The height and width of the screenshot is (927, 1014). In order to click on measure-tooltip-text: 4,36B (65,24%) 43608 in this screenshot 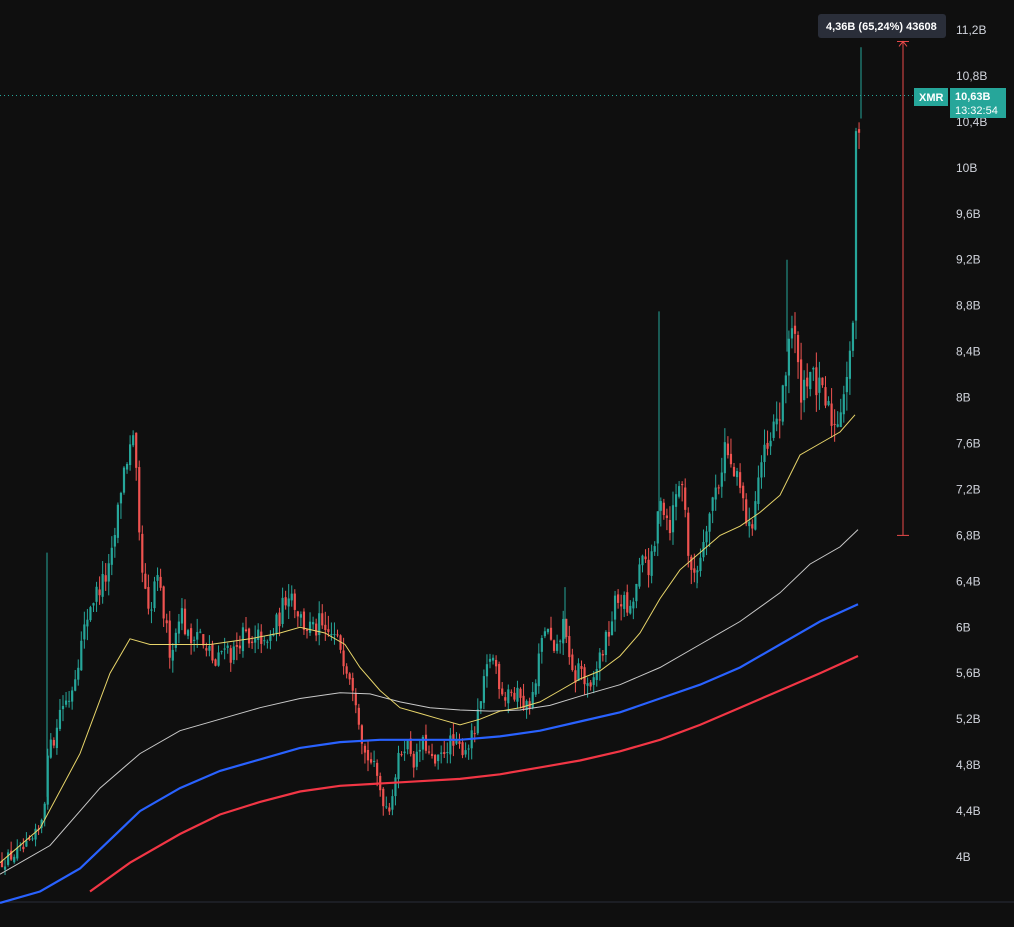, I will do `click(881, 27)`.